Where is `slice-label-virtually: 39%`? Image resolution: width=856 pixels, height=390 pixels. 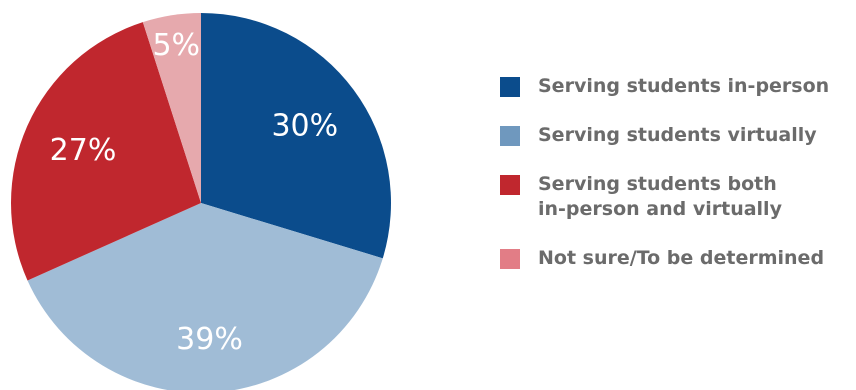
slice-label-virtually: 39% is located at coordinates (209, 339).